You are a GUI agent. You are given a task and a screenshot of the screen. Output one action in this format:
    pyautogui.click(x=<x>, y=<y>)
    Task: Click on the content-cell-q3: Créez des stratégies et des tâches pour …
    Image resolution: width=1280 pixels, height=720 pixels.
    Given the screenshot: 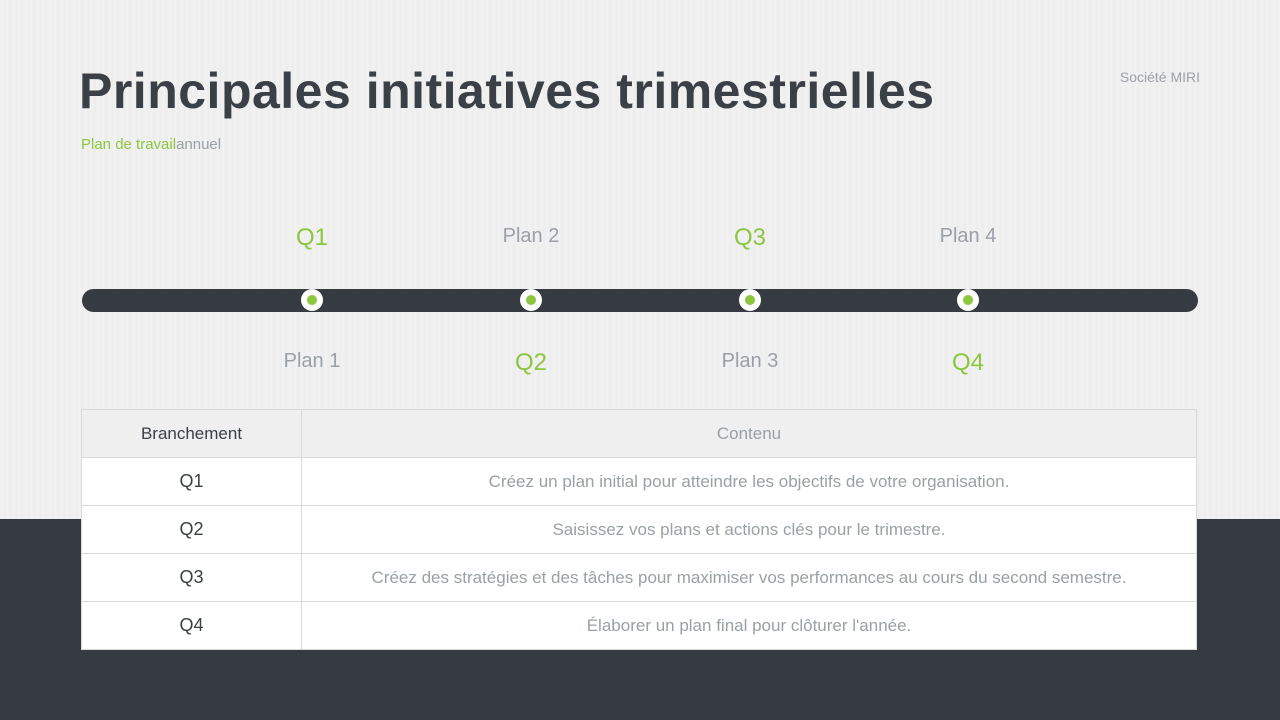 What is the action you would take?
    pyautogui.click(x=749, y=577)
    